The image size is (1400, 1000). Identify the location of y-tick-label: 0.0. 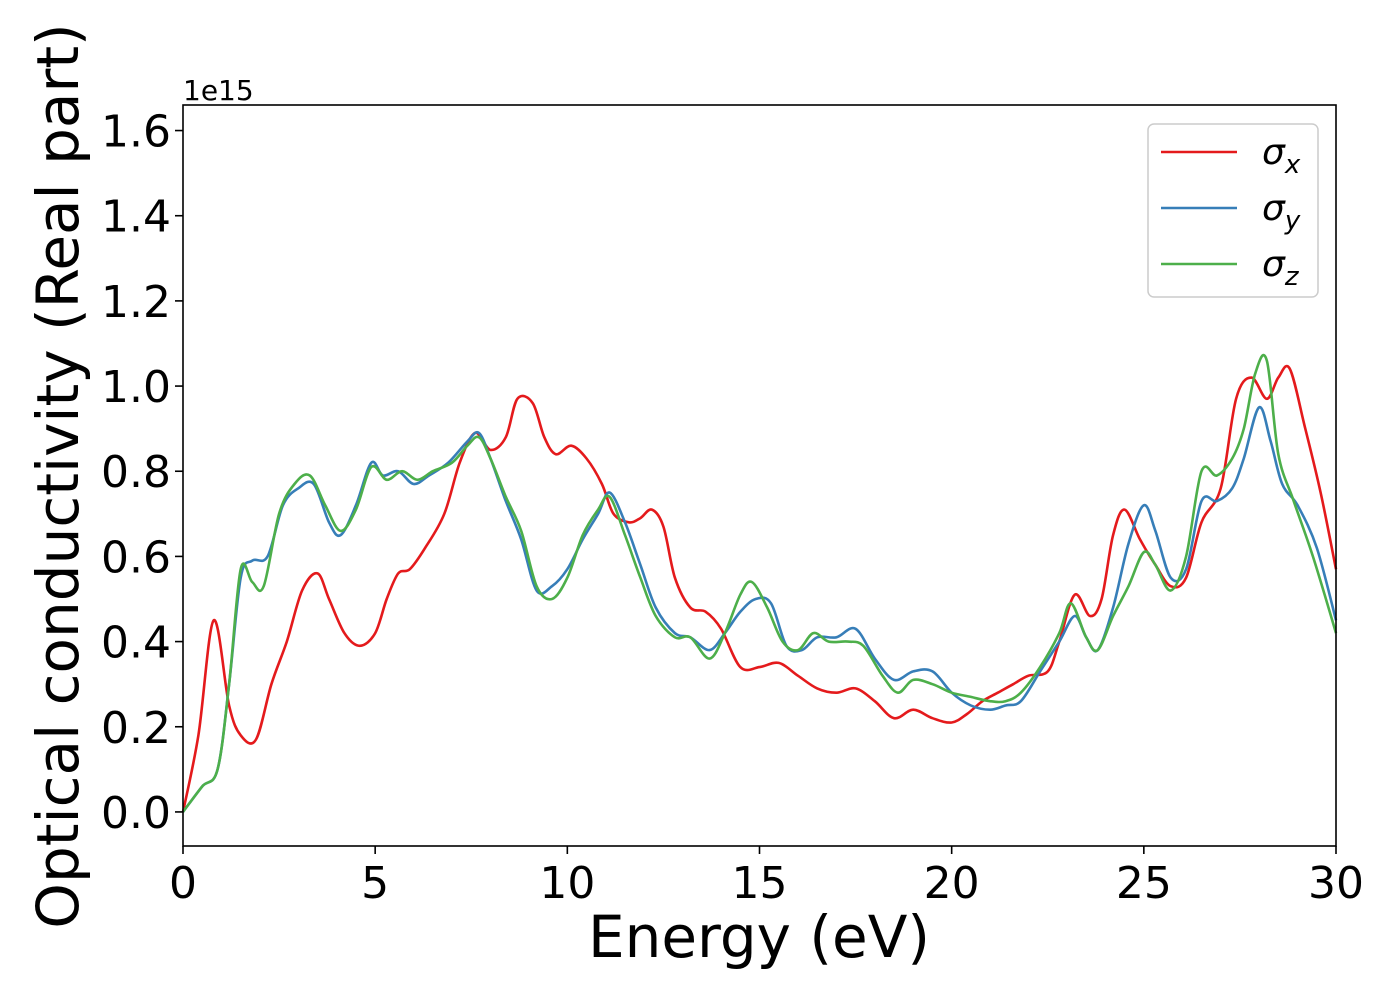
(136, 813).